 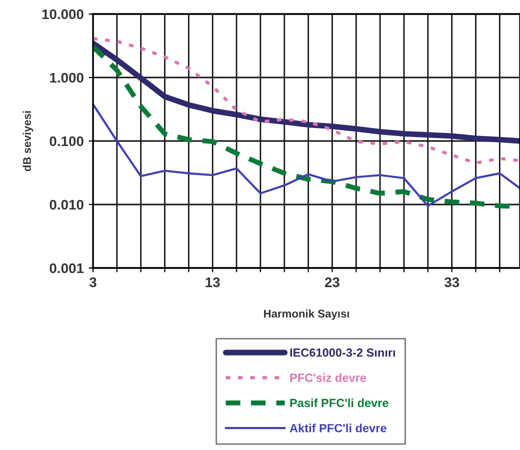 I want to click on y-axis-title: dB seviyesi, so click(x=28, y=141).